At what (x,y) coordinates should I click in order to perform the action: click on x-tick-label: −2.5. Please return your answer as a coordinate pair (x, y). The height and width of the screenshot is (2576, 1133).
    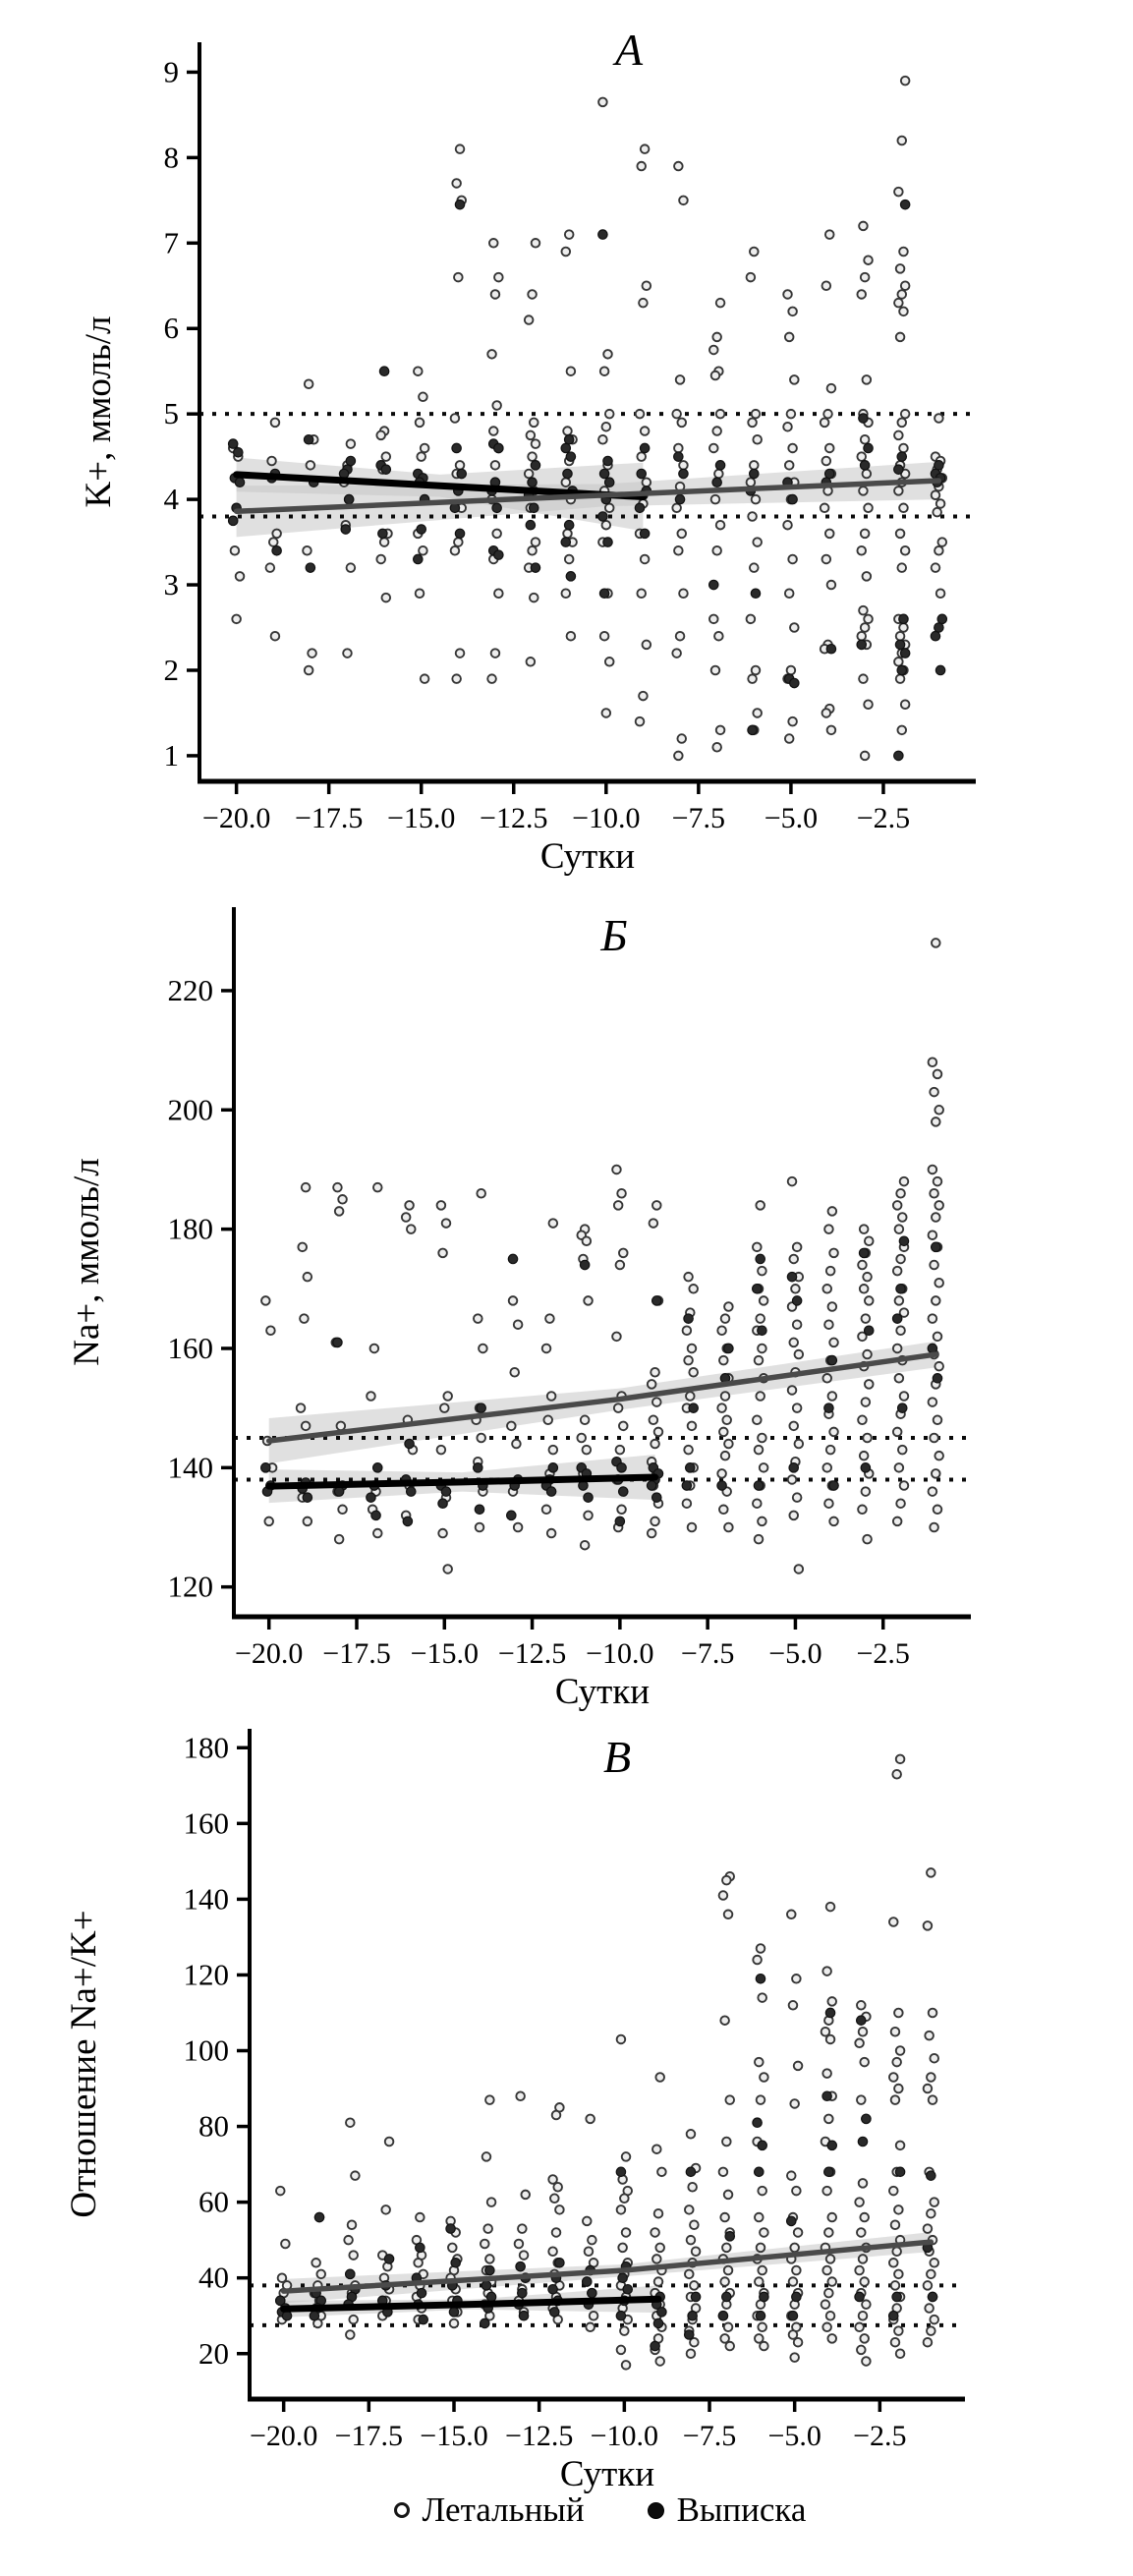
    Looking at the image, I should click on (883, 818).